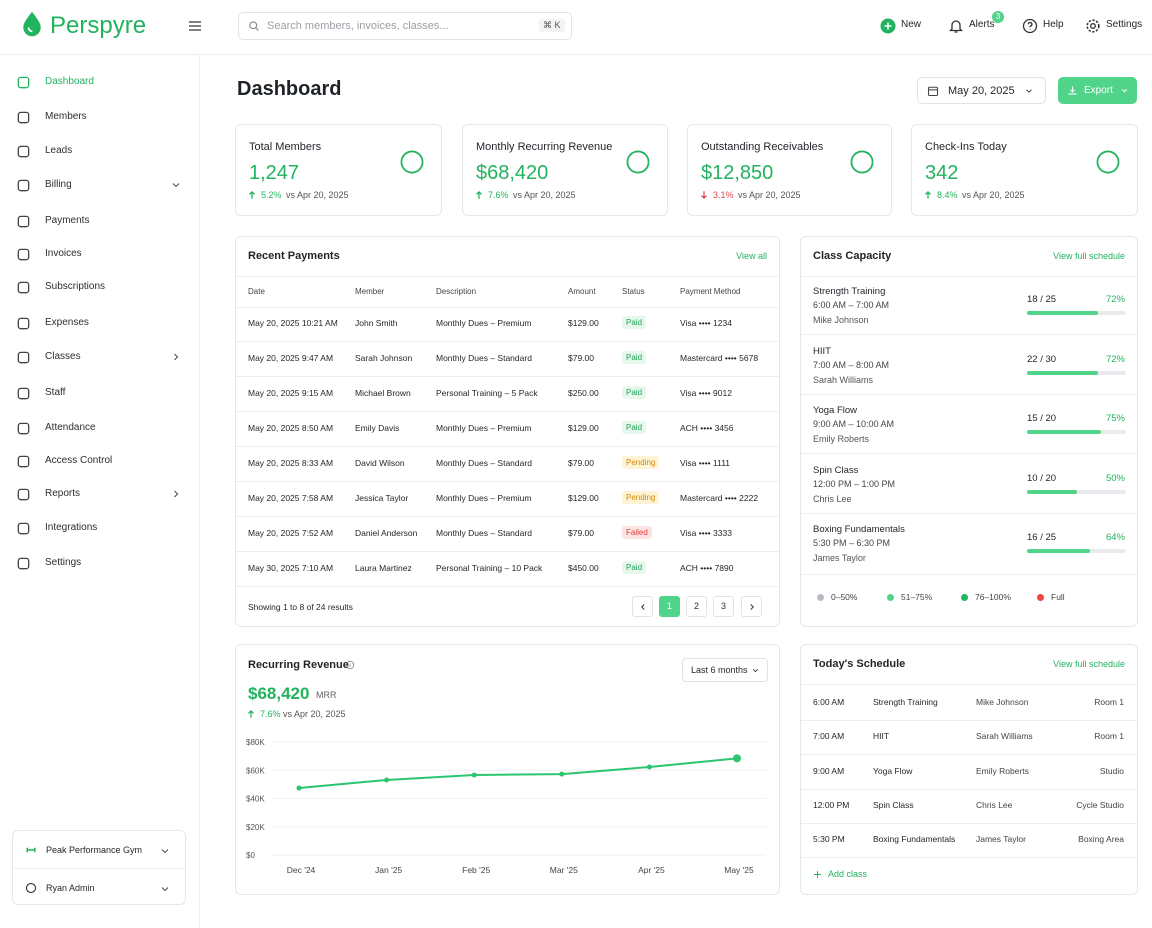 The width and height of the screenshot is (1152, 928). What do you see at coordinates (696, 606) in the screenshot?
I see `page-button: 2` at bounding box center [696, 606].